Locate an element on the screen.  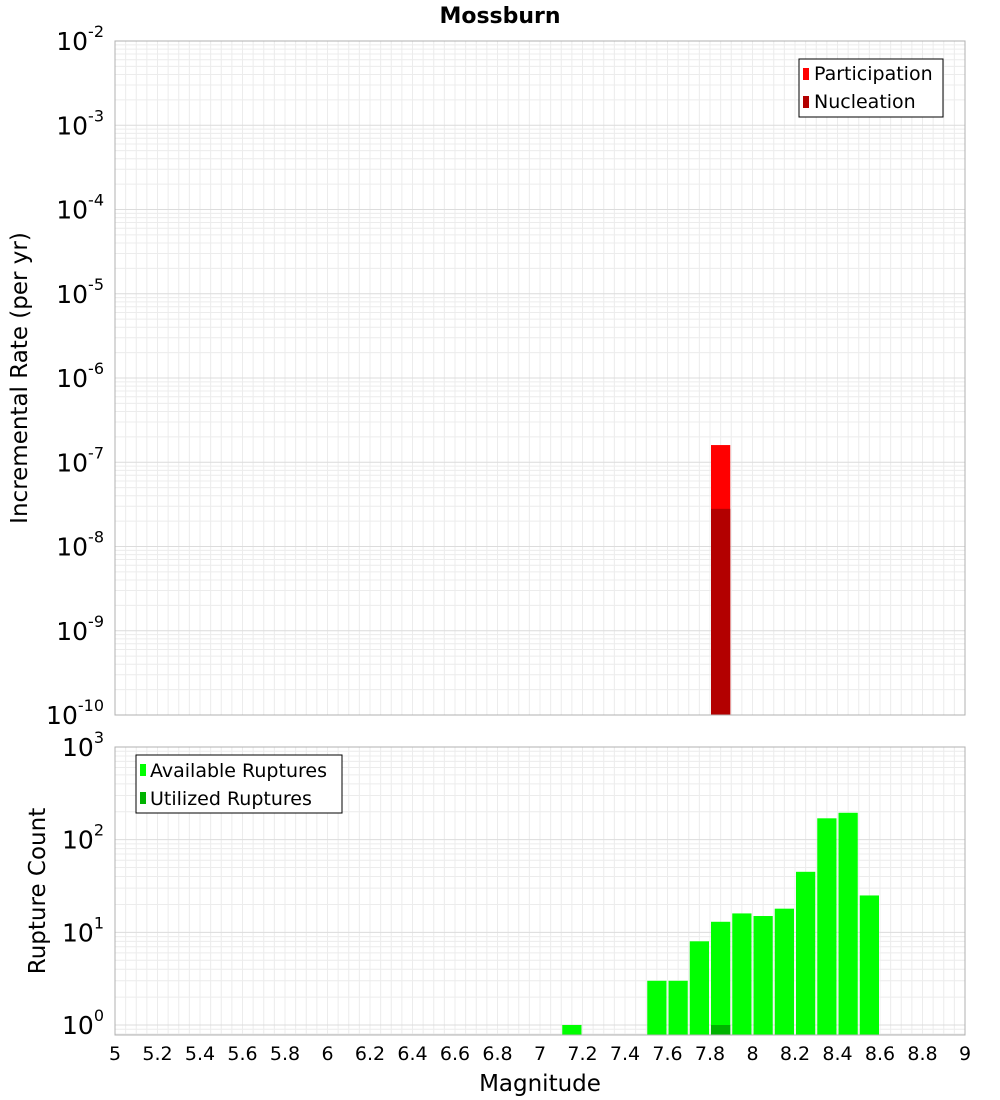
y-tick-exponent: 3 is located at coordinates (99, 737).